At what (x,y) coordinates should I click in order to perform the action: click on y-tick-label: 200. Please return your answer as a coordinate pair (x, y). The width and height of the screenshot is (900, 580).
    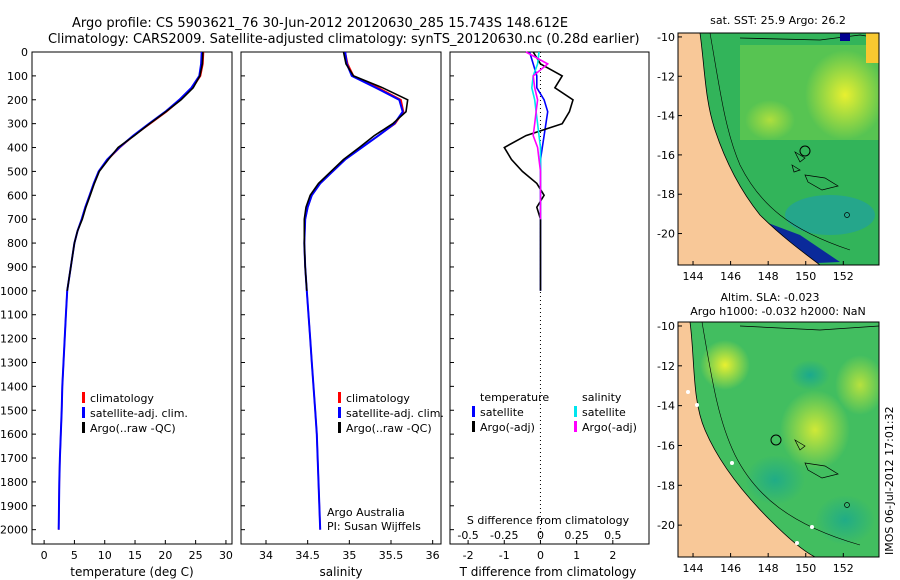
    Looking at the image, I should click on (17, 100).